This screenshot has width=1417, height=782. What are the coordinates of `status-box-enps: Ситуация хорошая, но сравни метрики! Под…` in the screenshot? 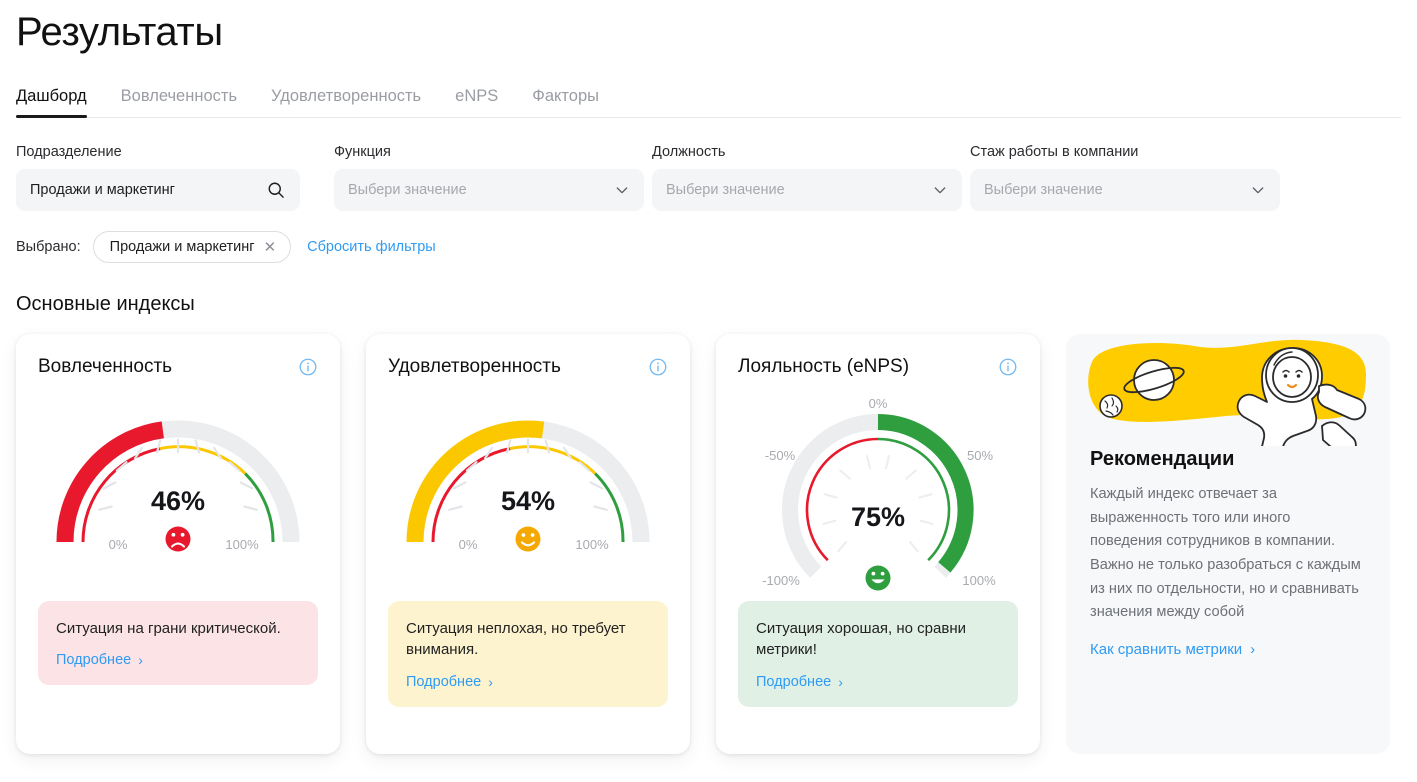 It's located at (878, 654).